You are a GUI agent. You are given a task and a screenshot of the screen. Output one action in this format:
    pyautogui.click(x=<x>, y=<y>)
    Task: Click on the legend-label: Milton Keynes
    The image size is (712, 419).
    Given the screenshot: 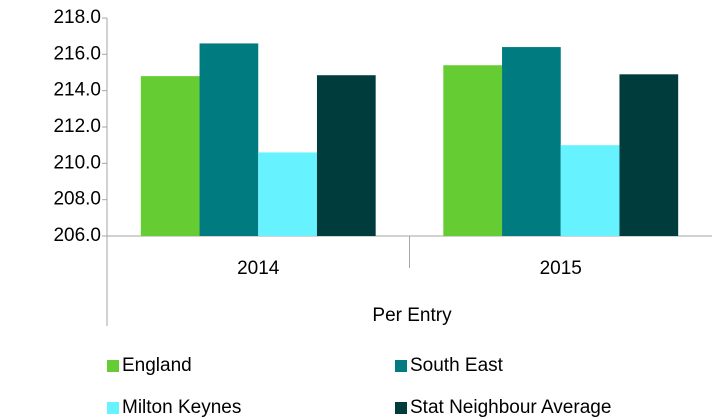 What is the action you would take?
    pyautogui.click(x=181, y=407)
    